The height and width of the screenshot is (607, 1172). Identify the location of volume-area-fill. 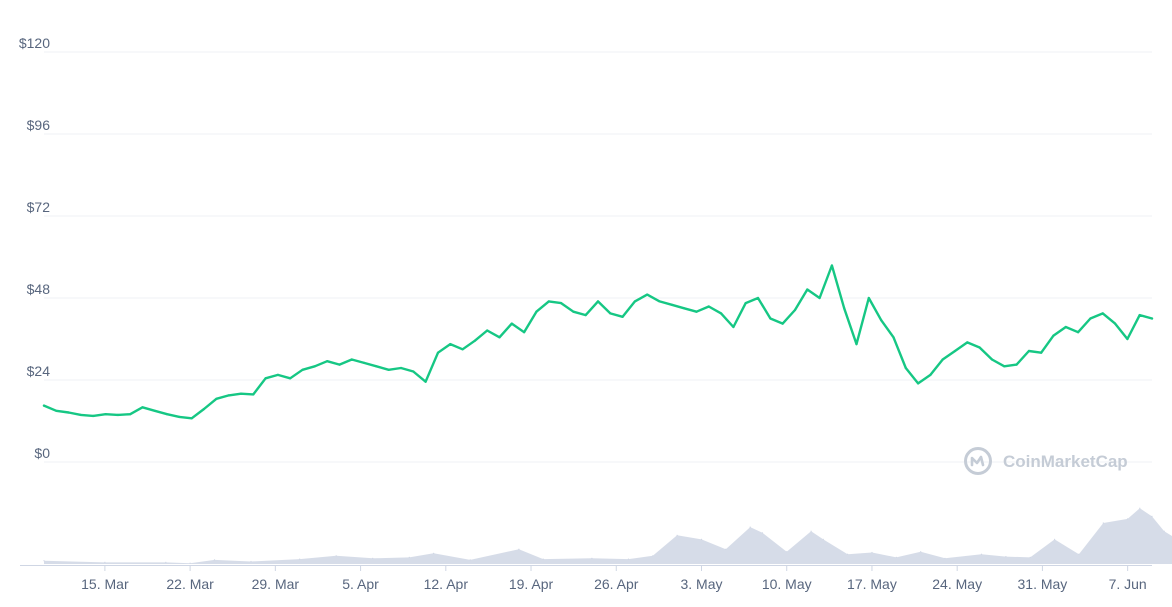
(608, 536).